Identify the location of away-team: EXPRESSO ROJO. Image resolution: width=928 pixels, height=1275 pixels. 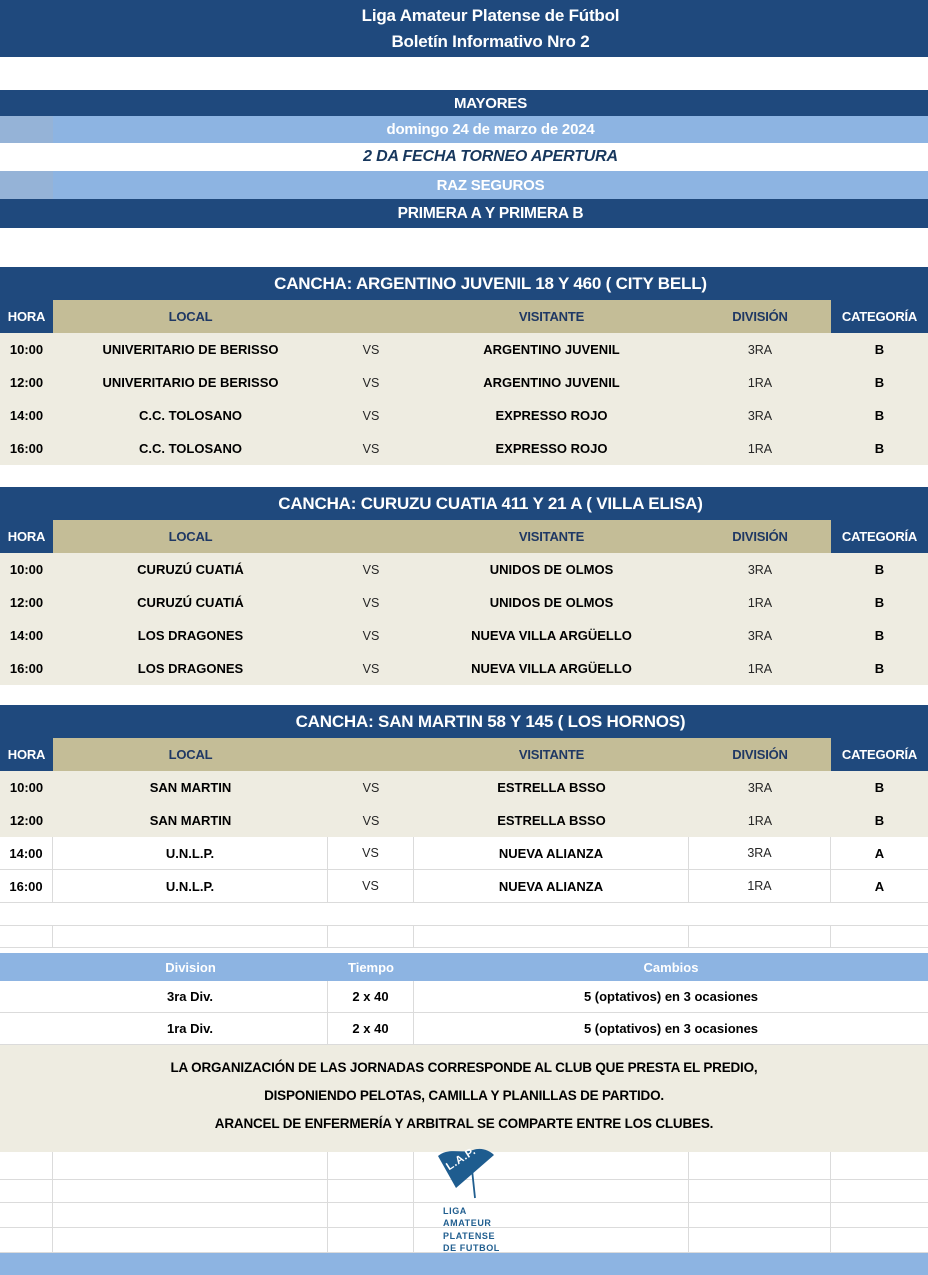
(551, 448).